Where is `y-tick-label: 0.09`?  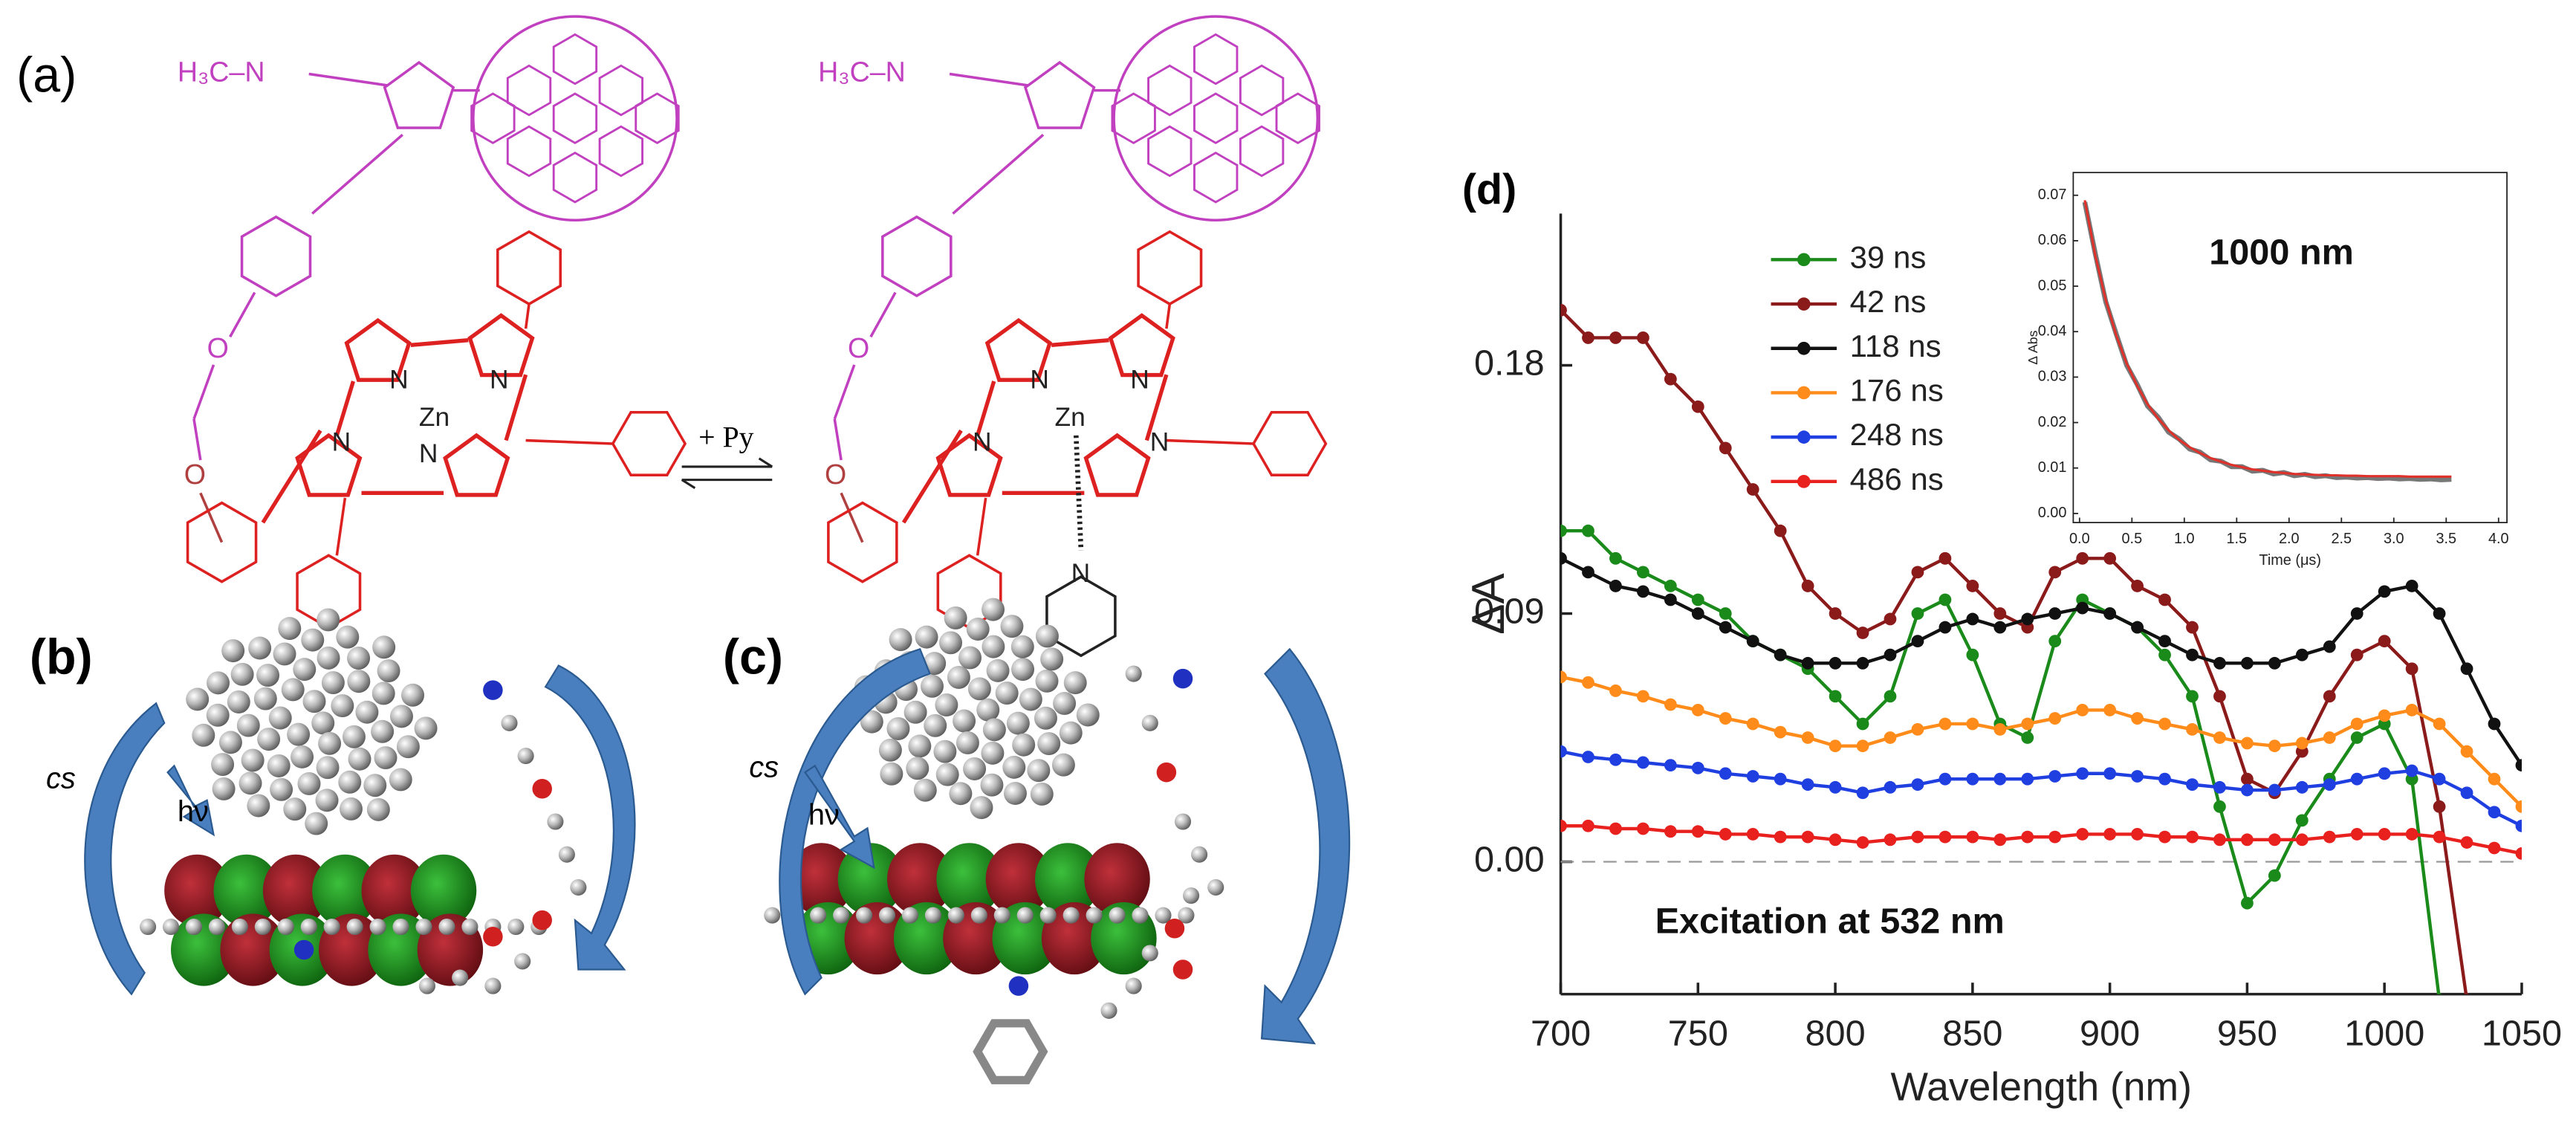
y-tick-label: 0.09 is located at coordinates (1509, 611).